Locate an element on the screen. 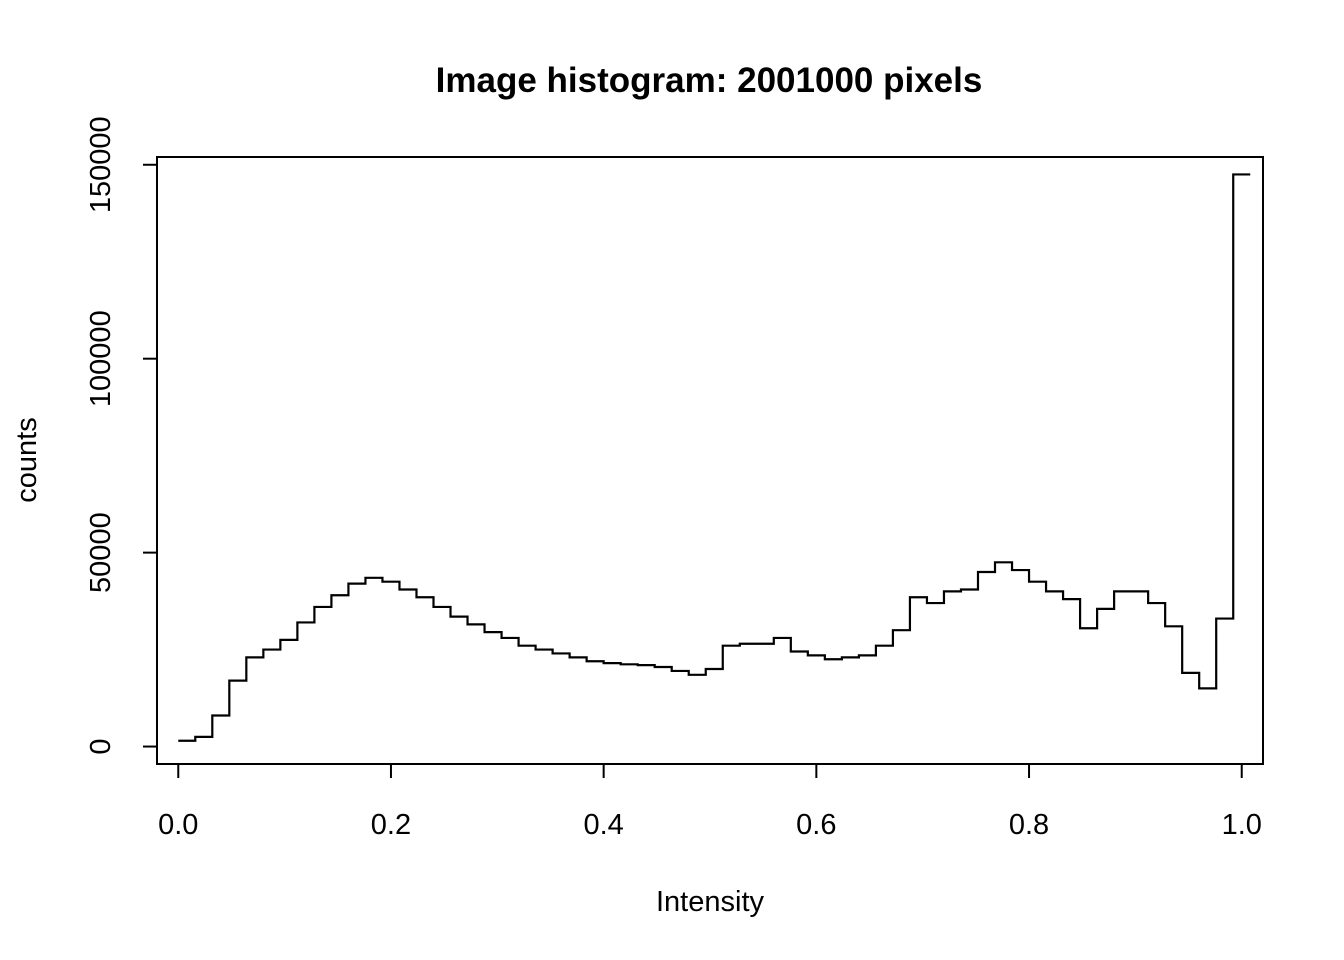 The width and height of the screenshot is (1344, 960). y-tick-label: 50000 is located at coordinates (101, 552).